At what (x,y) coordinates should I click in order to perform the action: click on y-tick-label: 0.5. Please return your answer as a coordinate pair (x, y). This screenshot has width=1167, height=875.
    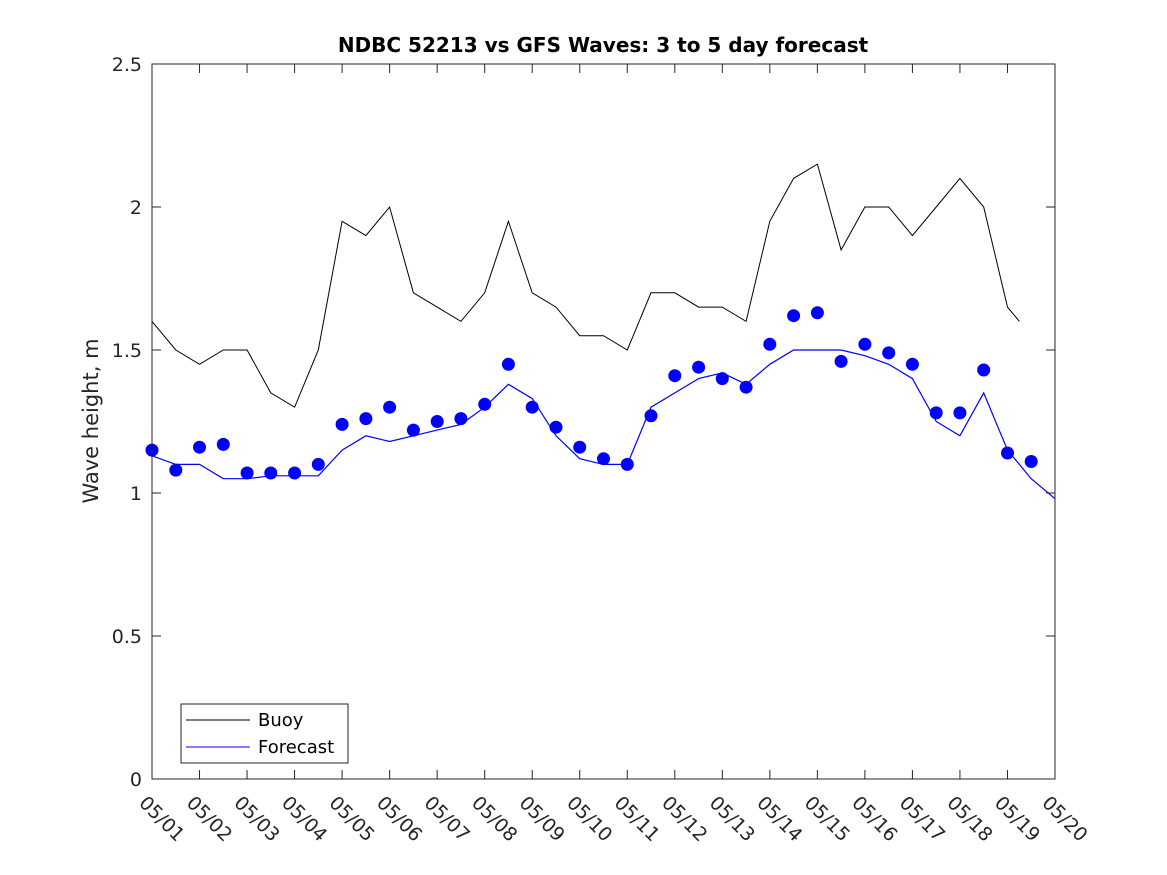
    Looking at the image, I should click on (127, 637).